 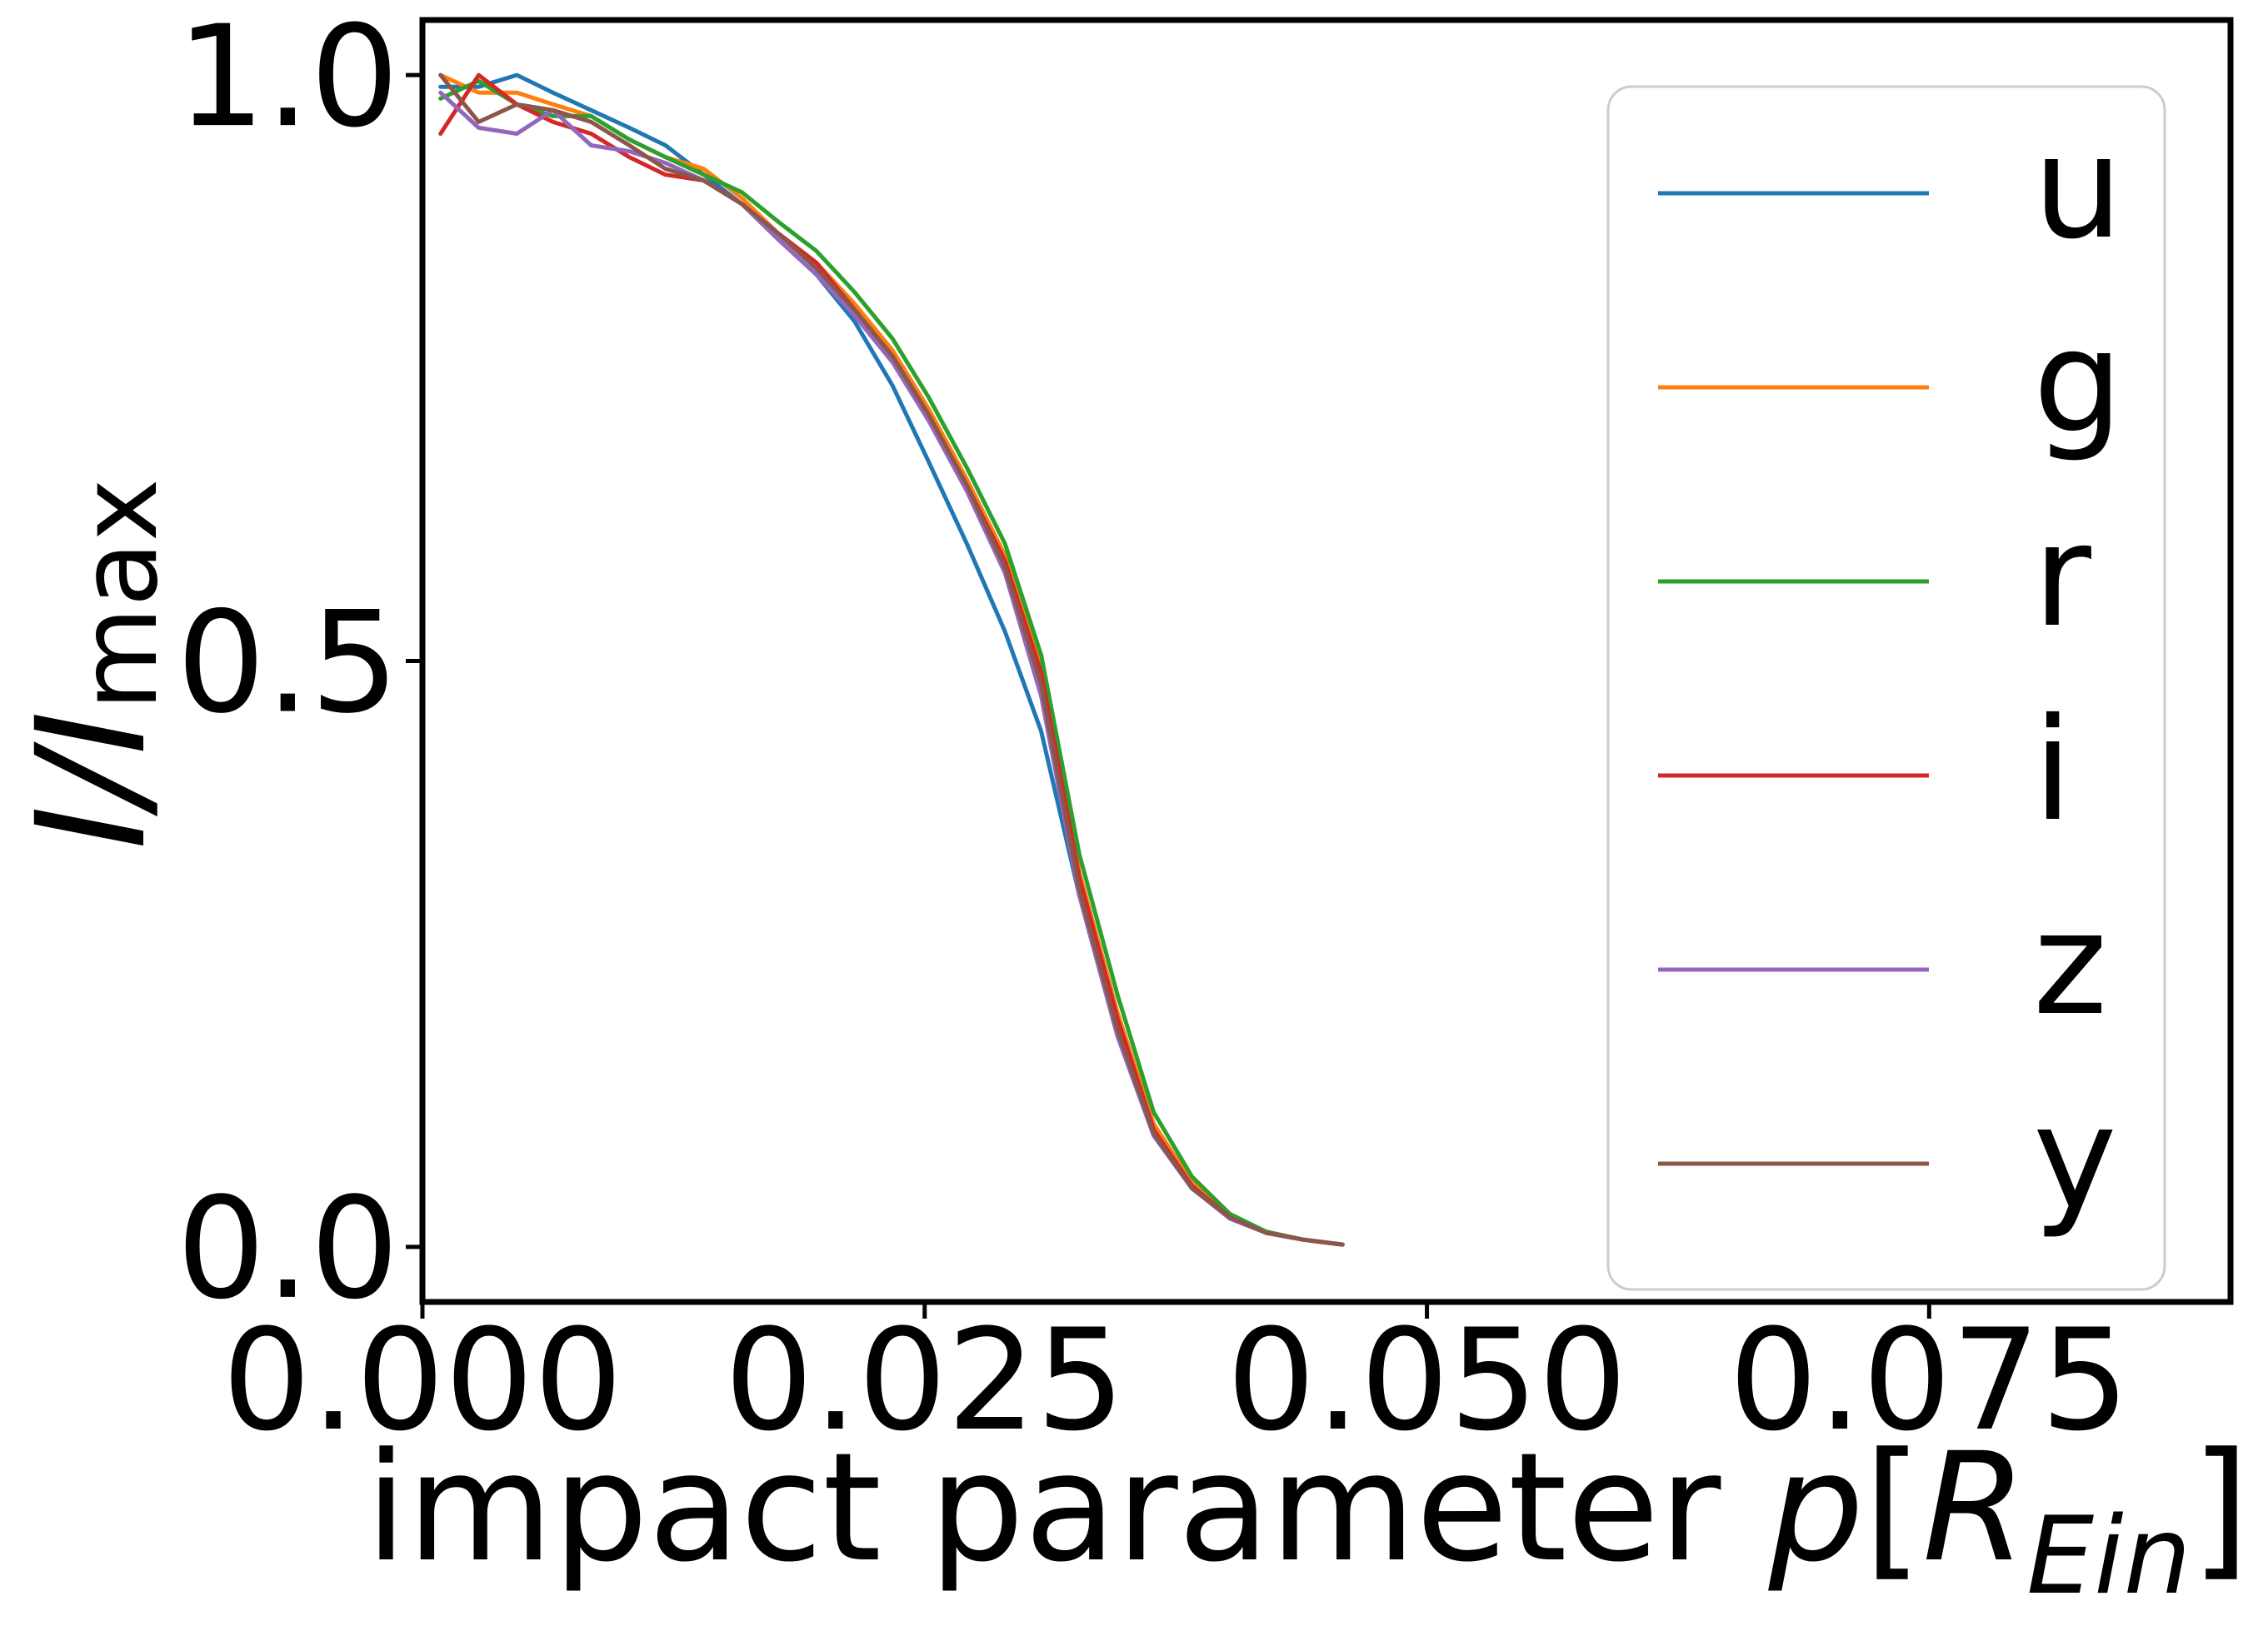 I want to click on y-axis-label-main: I/I, so click(x=92, y=780).